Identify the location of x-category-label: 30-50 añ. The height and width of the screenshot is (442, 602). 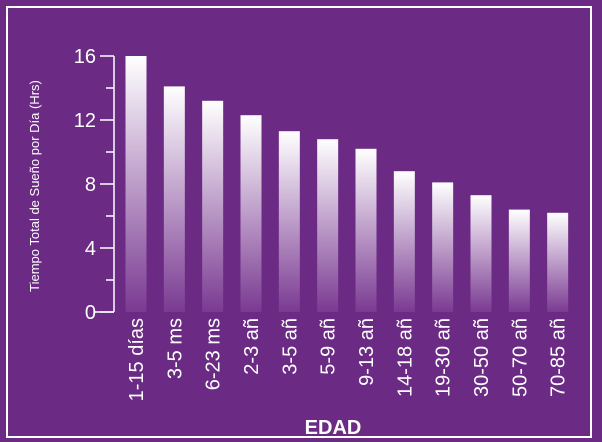
(482, 357).